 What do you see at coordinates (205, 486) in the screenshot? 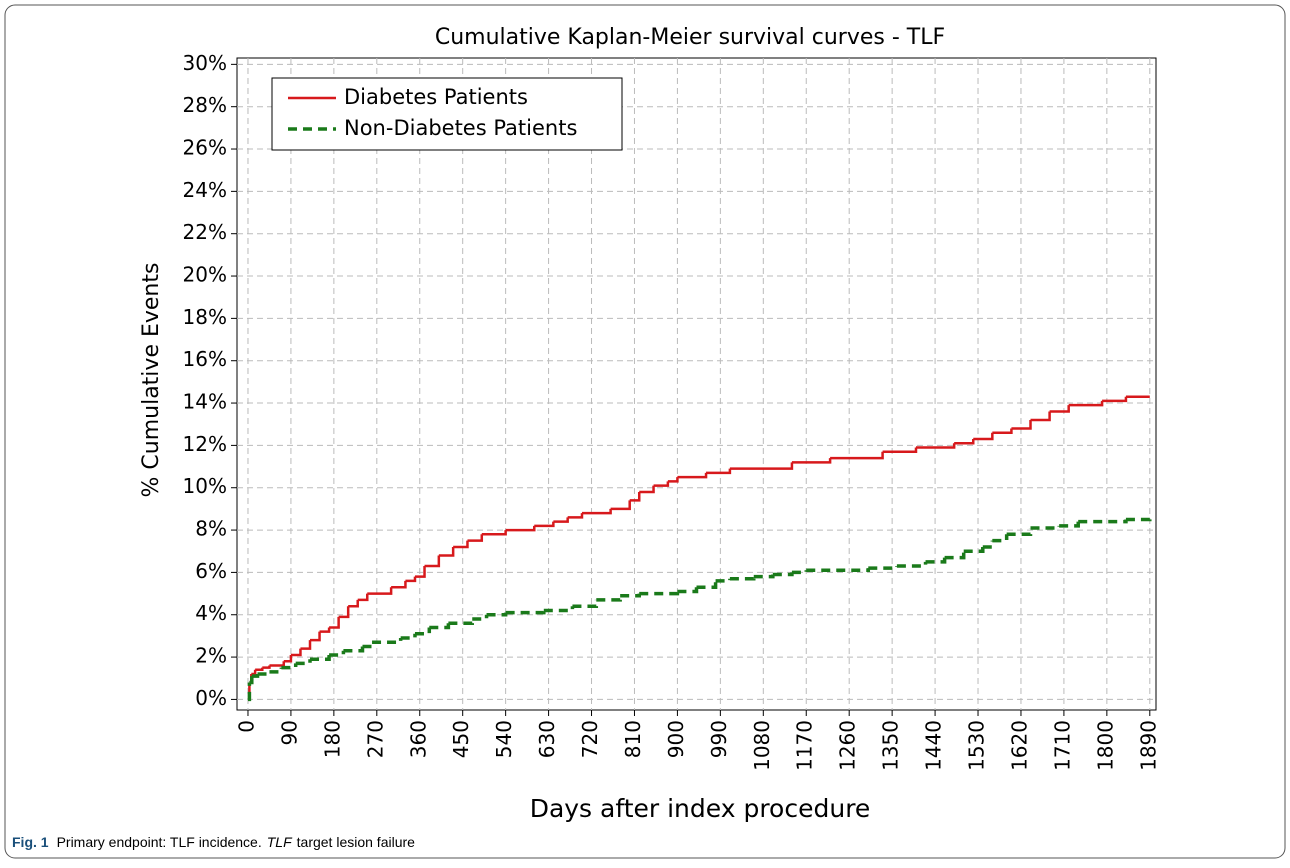
I see `y-tick-label: 10%` at bounding box center [205, 486].